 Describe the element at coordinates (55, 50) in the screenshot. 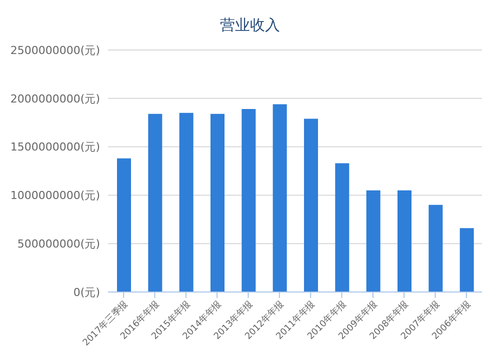

I see `y-tick-label: 2500000000(元)` at that location.